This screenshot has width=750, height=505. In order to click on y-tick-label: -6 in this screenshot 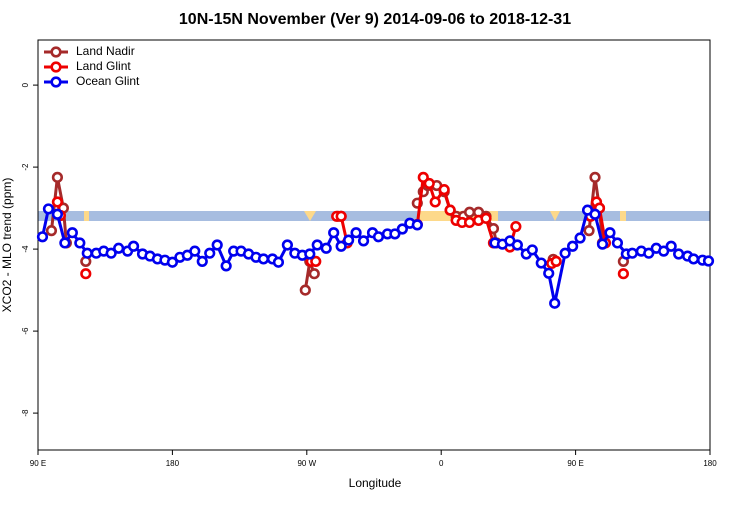, I will do `click(25, 331)`.